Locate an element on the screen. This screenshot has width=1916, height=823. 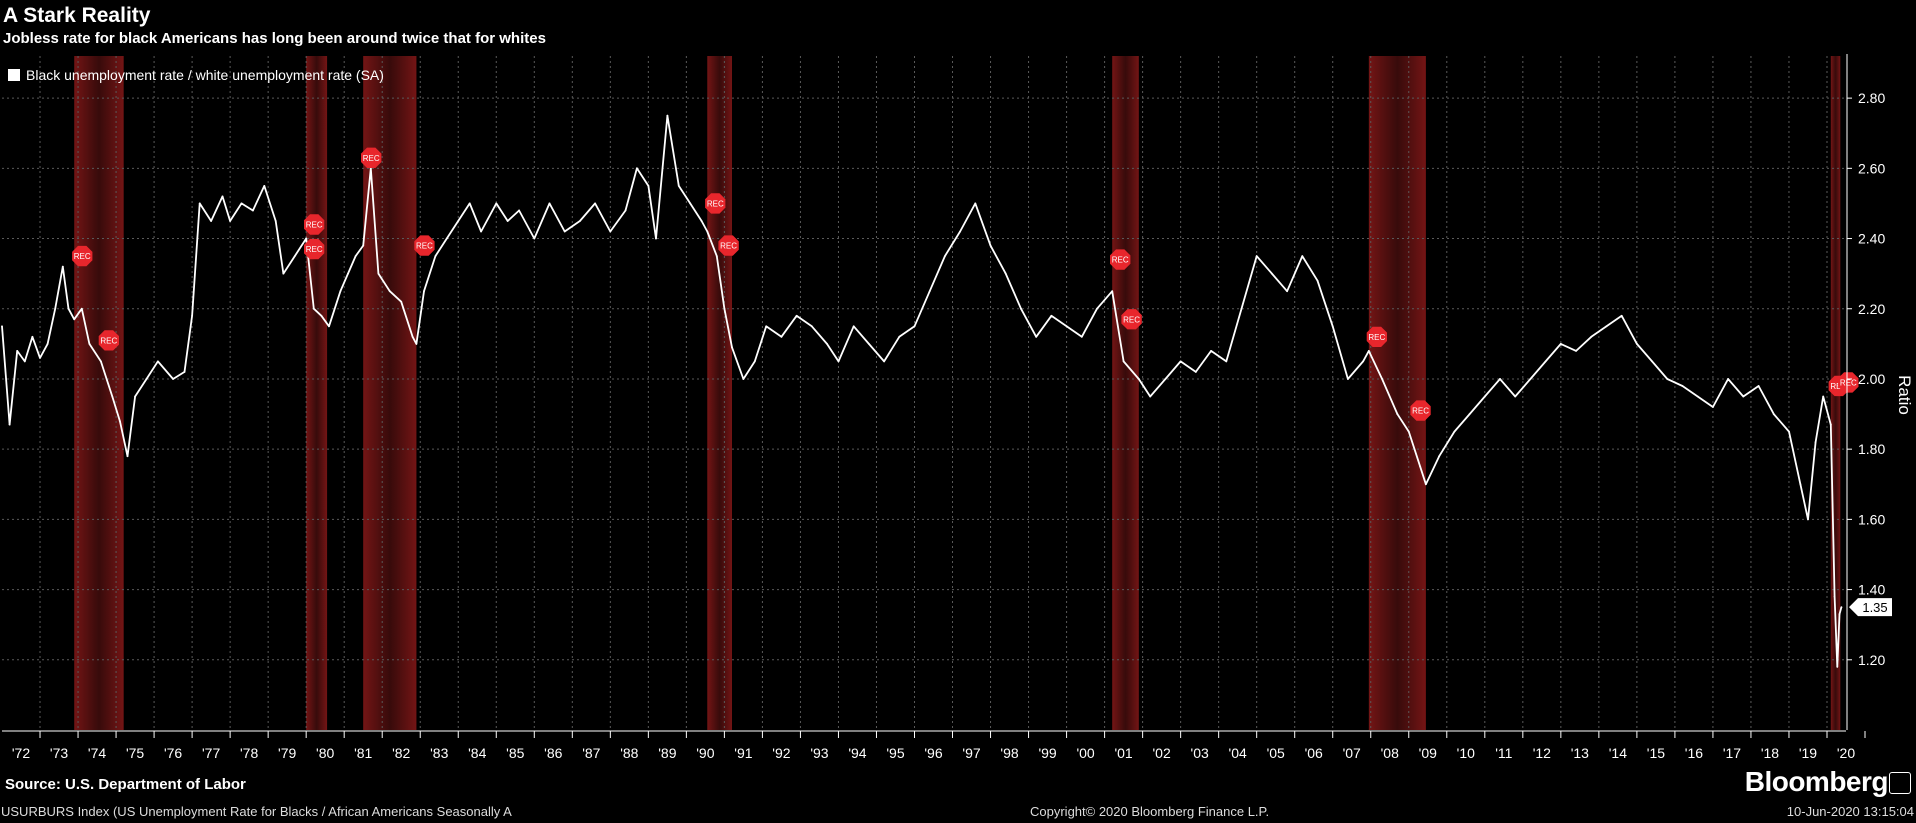
footer-timestamp: 10-Jun-2020 13:15:04 is located at coordinates (1850, 811).